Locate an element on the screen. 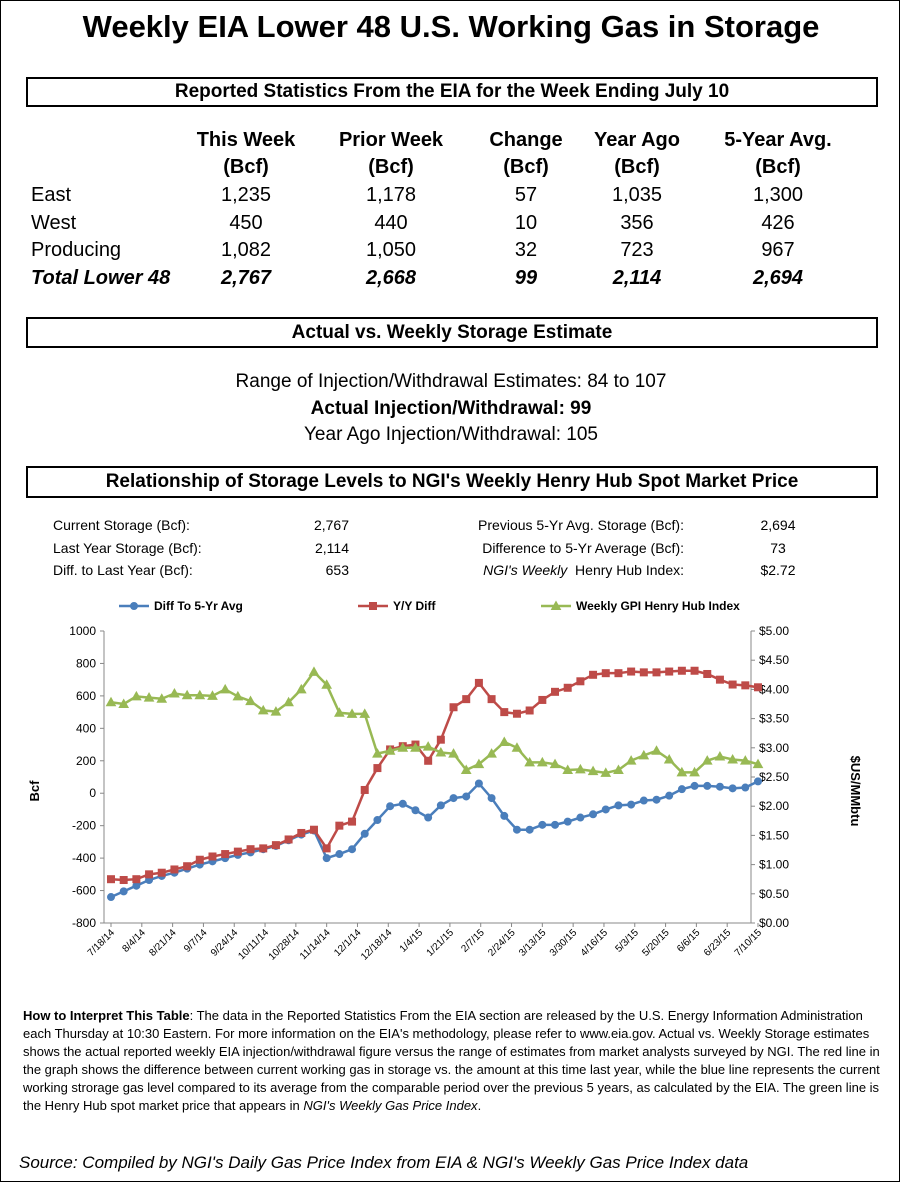  y2-tick-label: $5.00 is located at coordinates (774, 631).